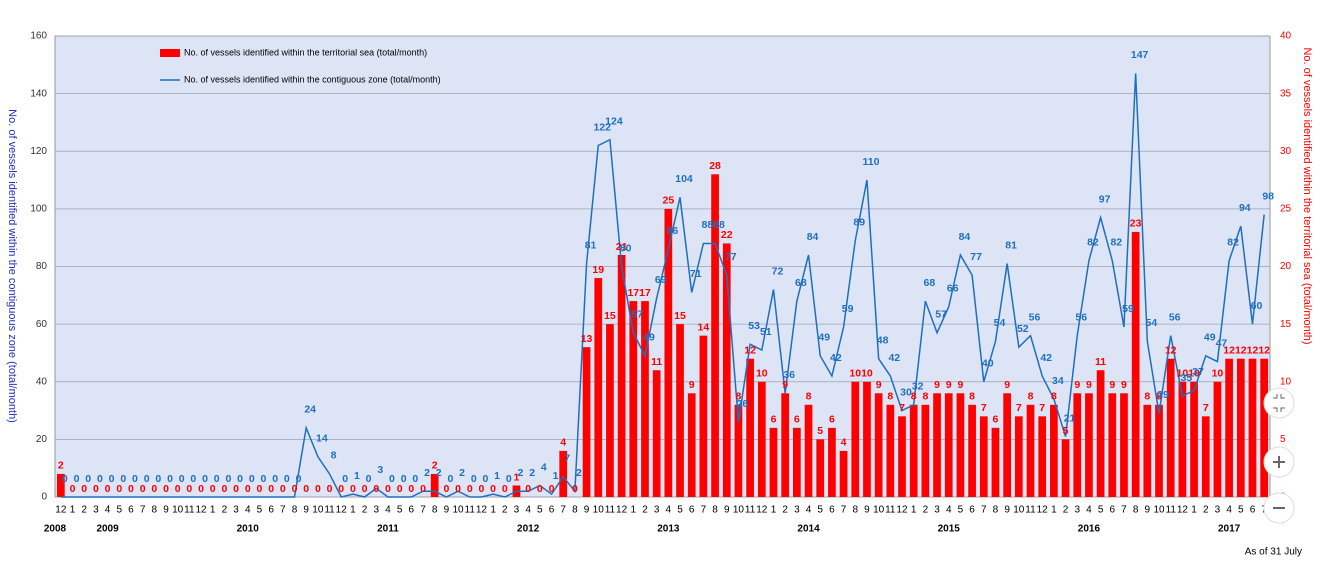 The image size is (1327, 562). Describe the element at coordinates (1286, 266) in the screenshot. I see `y2-tick-label: 20` at that location.